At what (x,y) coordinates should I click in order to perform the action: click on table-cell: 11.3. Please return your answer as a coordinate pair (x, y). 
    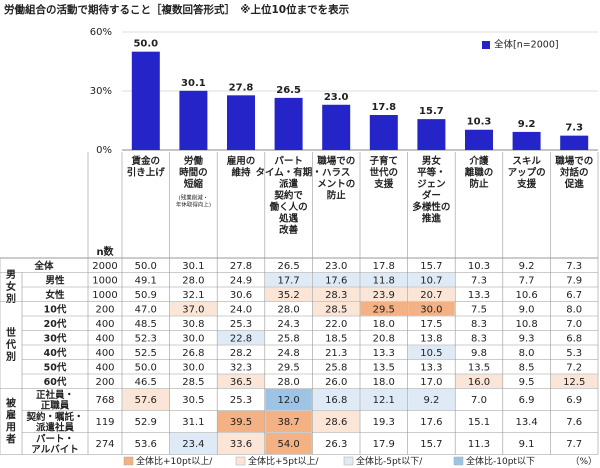
    Looking at the image, I should click on (479, 444).